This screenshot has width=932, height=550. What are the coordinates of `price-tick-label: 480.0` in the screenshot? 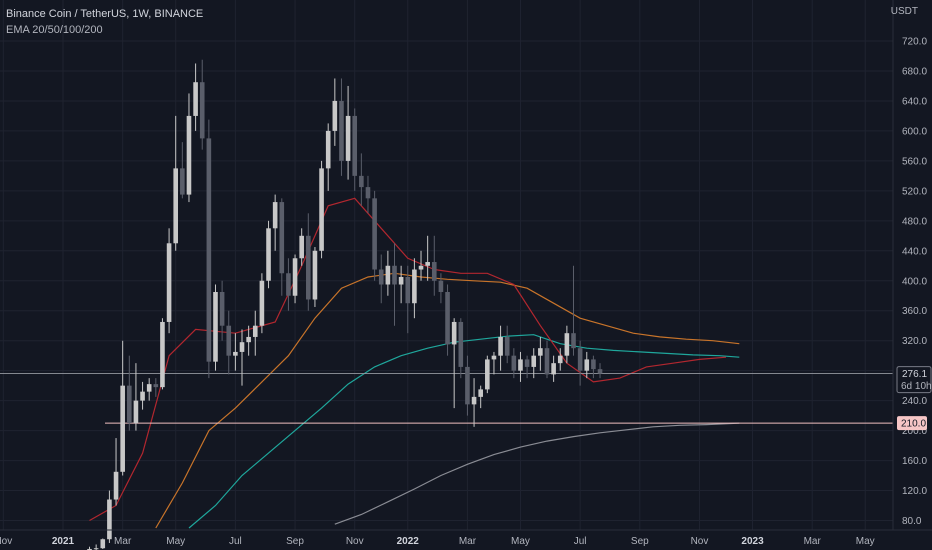 It's located at (914, 221).